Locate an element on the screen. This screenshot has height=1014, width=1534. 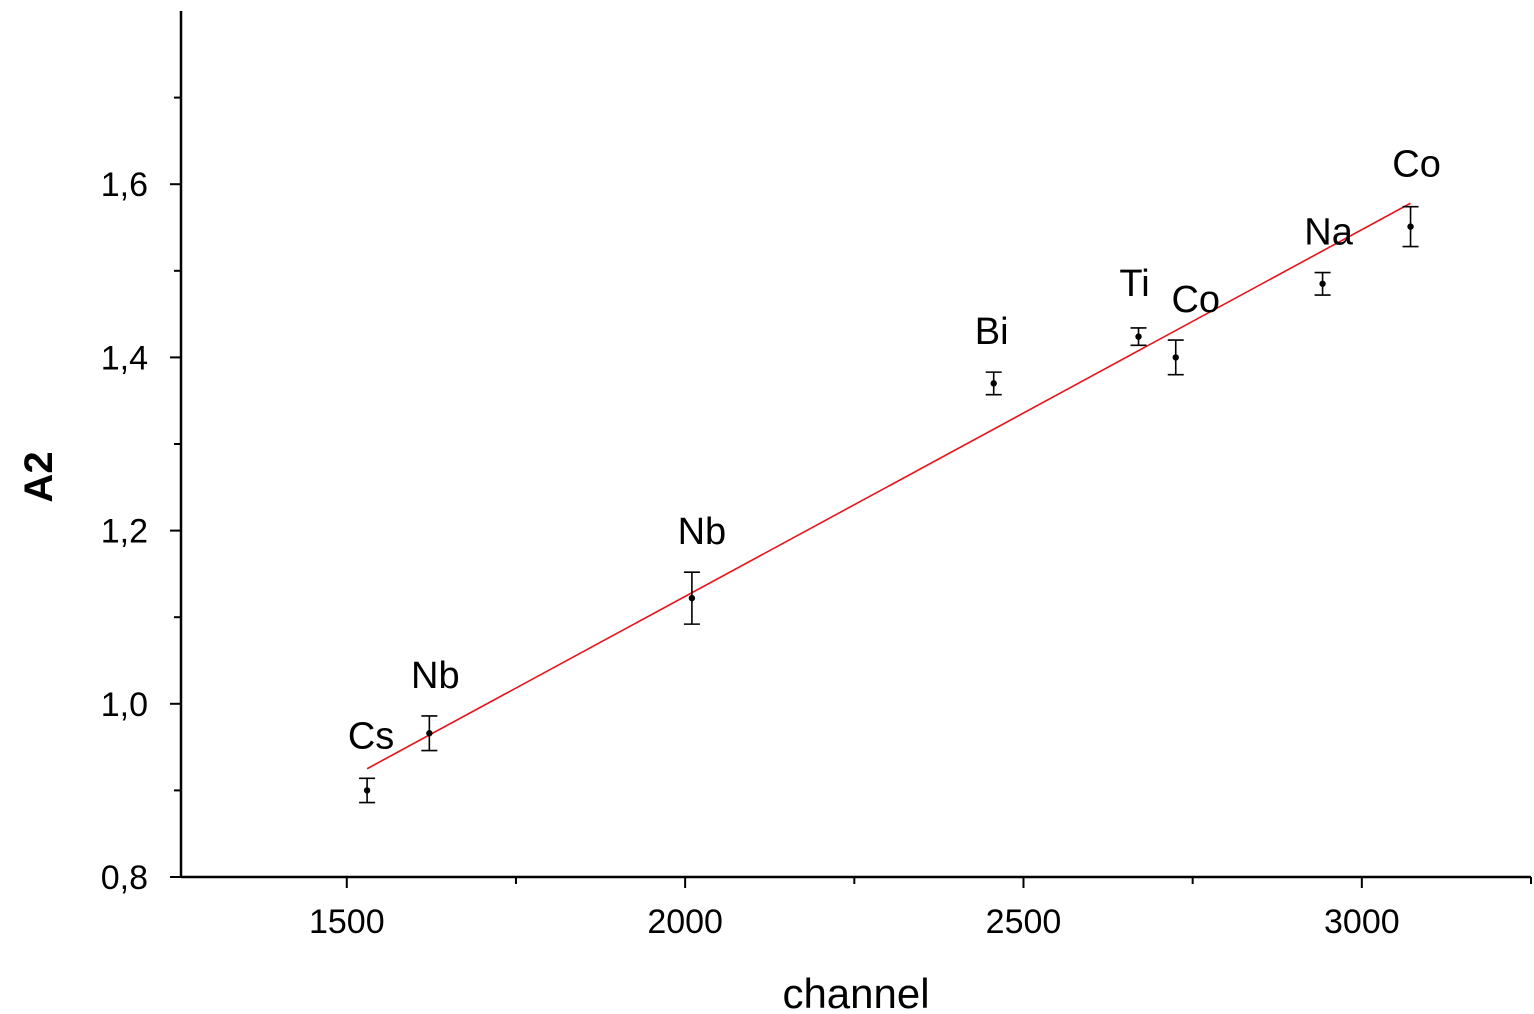
point-label: Bi is located at coordinates (992, 332).